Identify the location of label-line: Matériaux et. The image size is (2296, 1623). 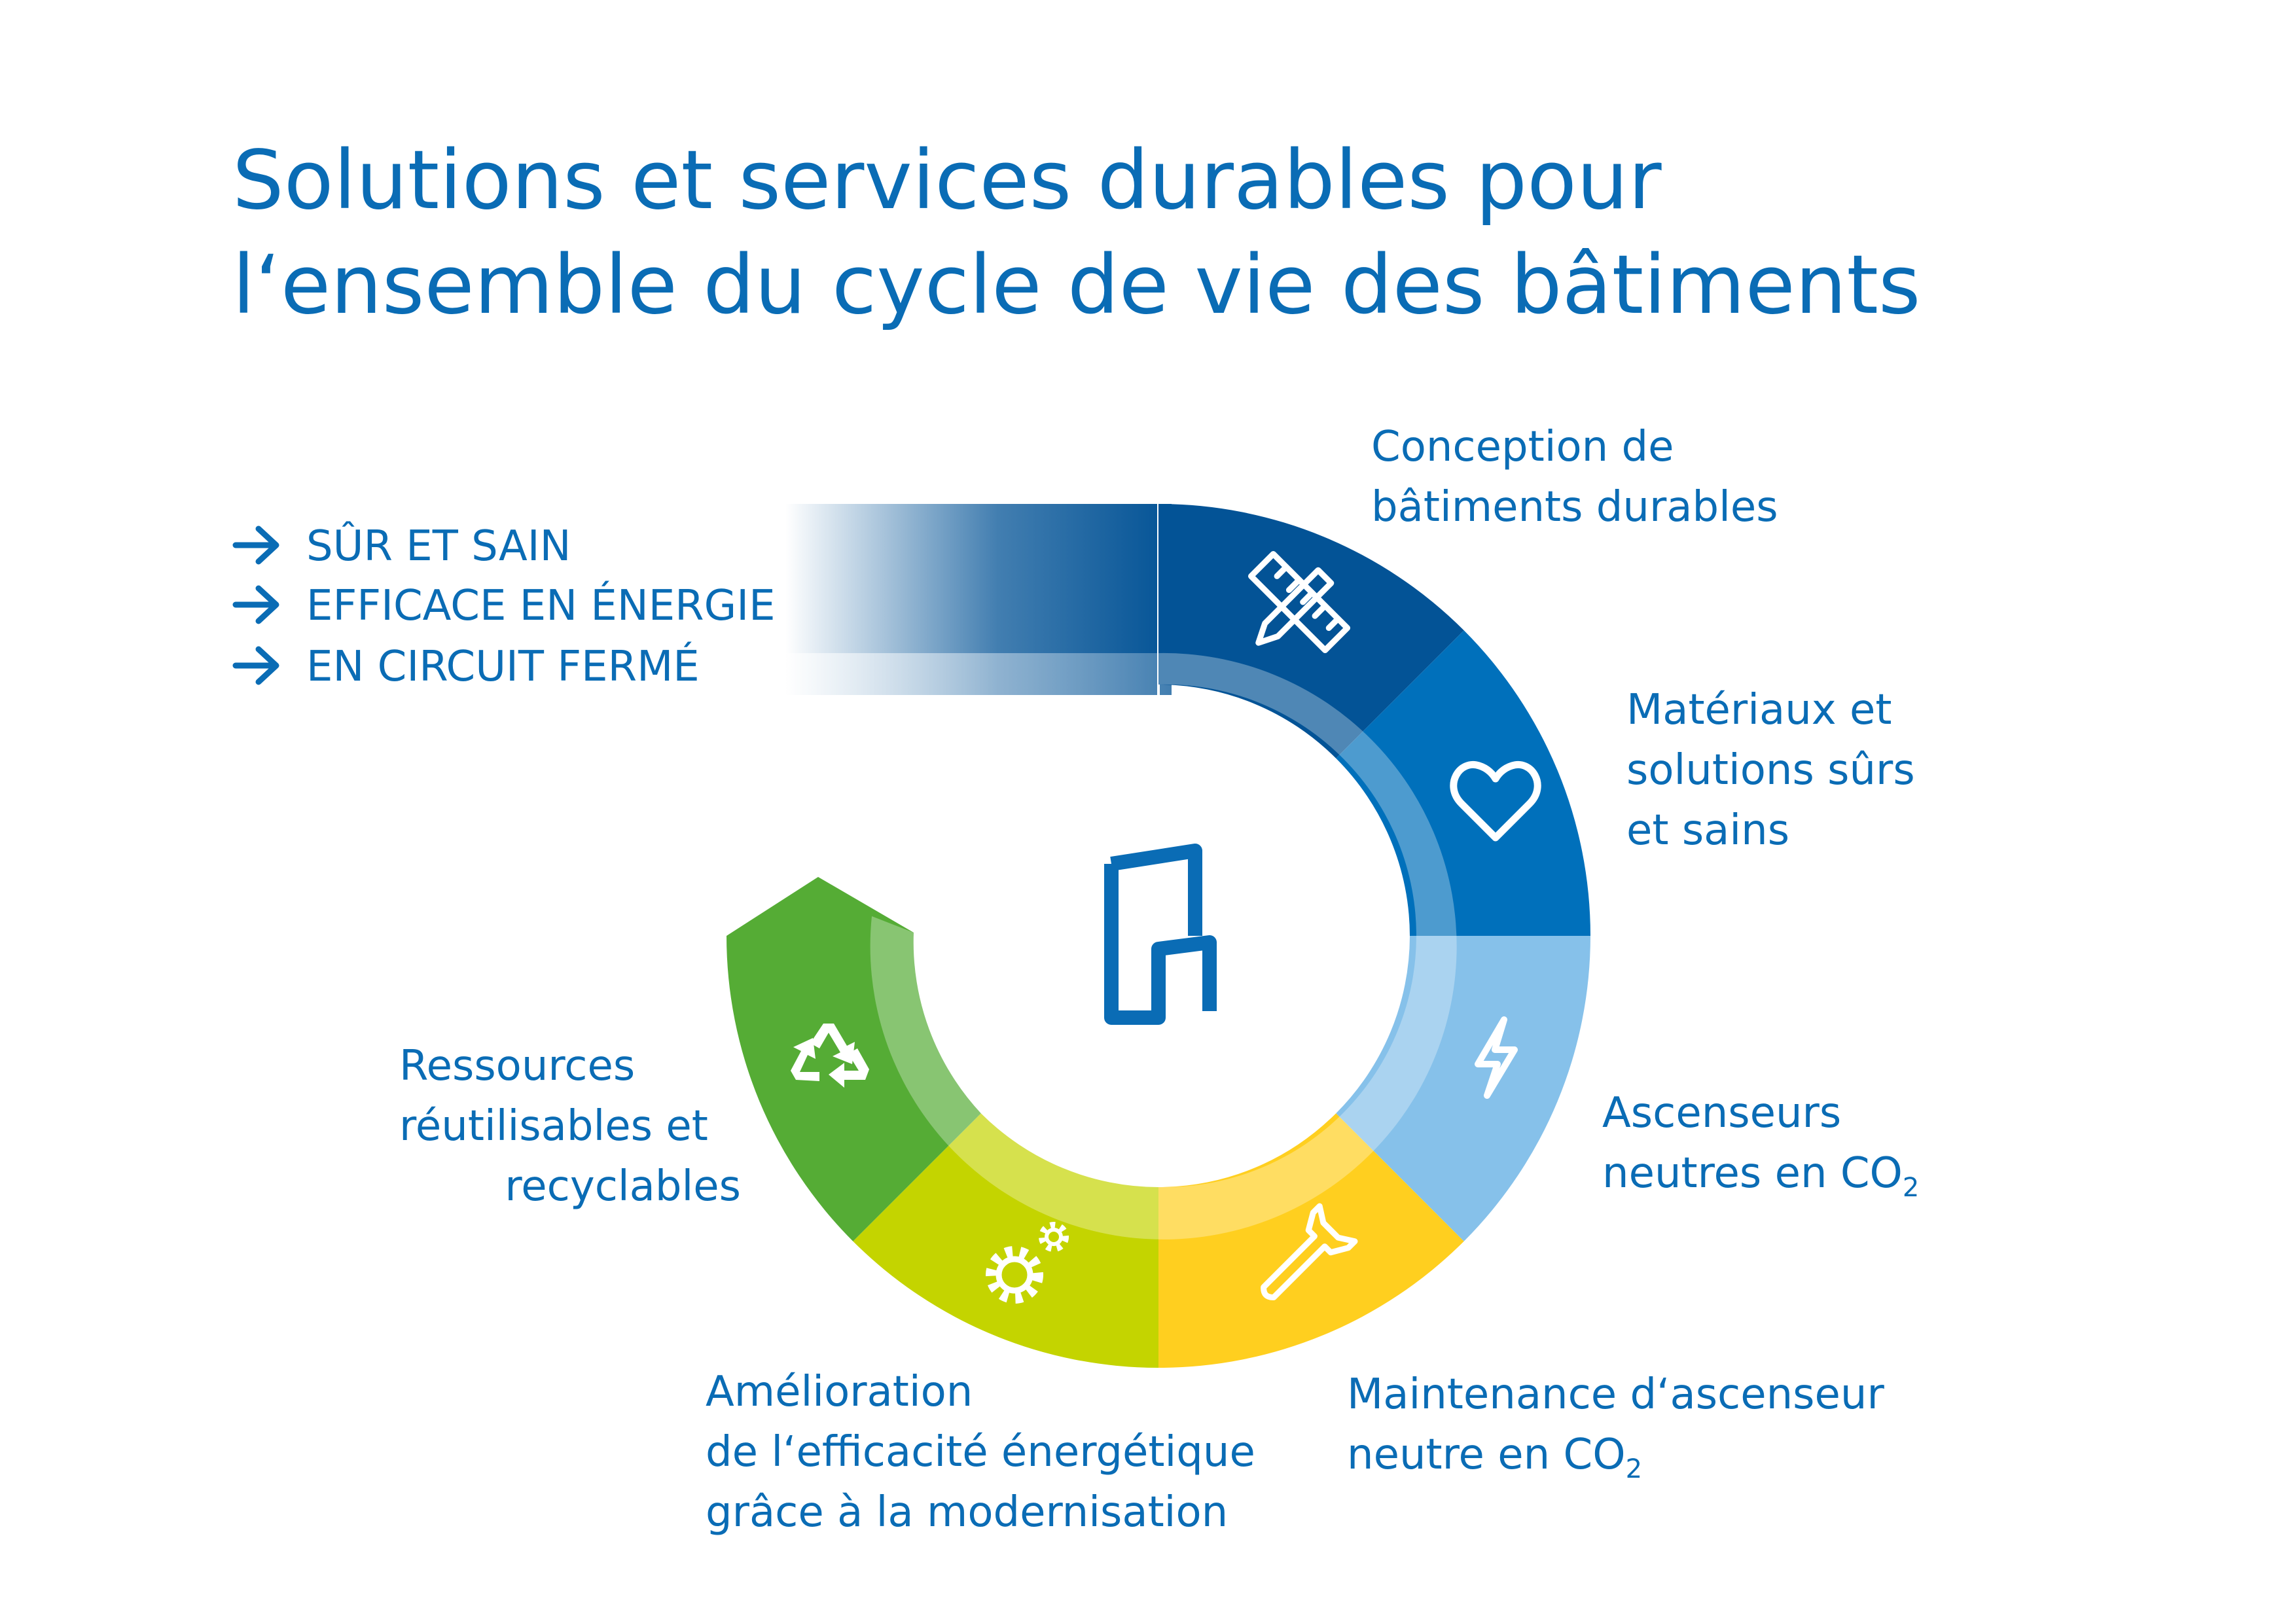
(1759, 710).